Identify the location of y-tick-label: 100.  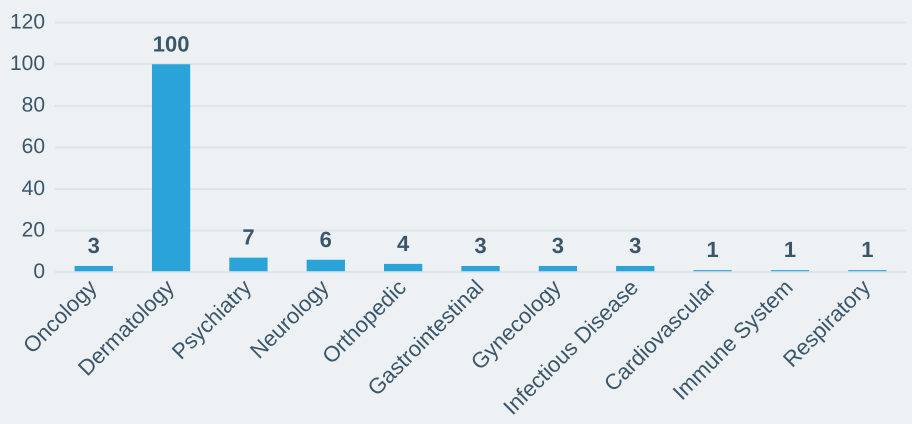
(28, 63).